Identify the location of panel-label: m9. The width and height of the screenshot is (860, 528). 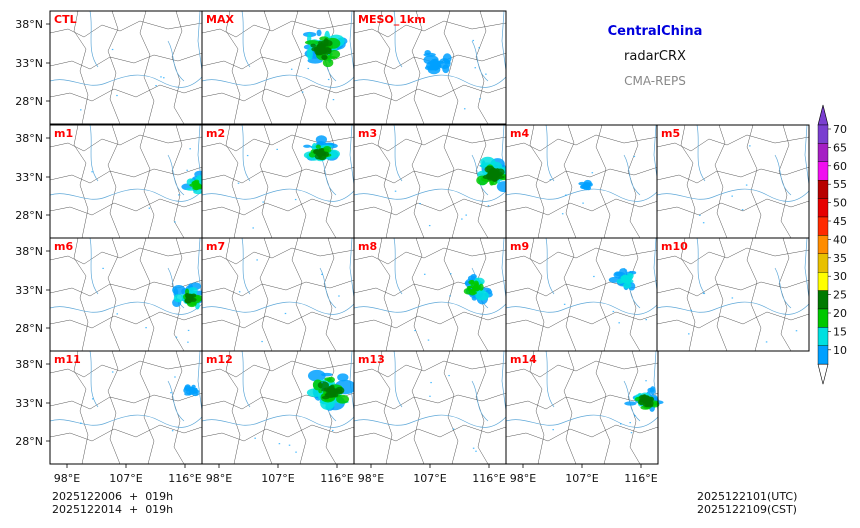
(519, 246).